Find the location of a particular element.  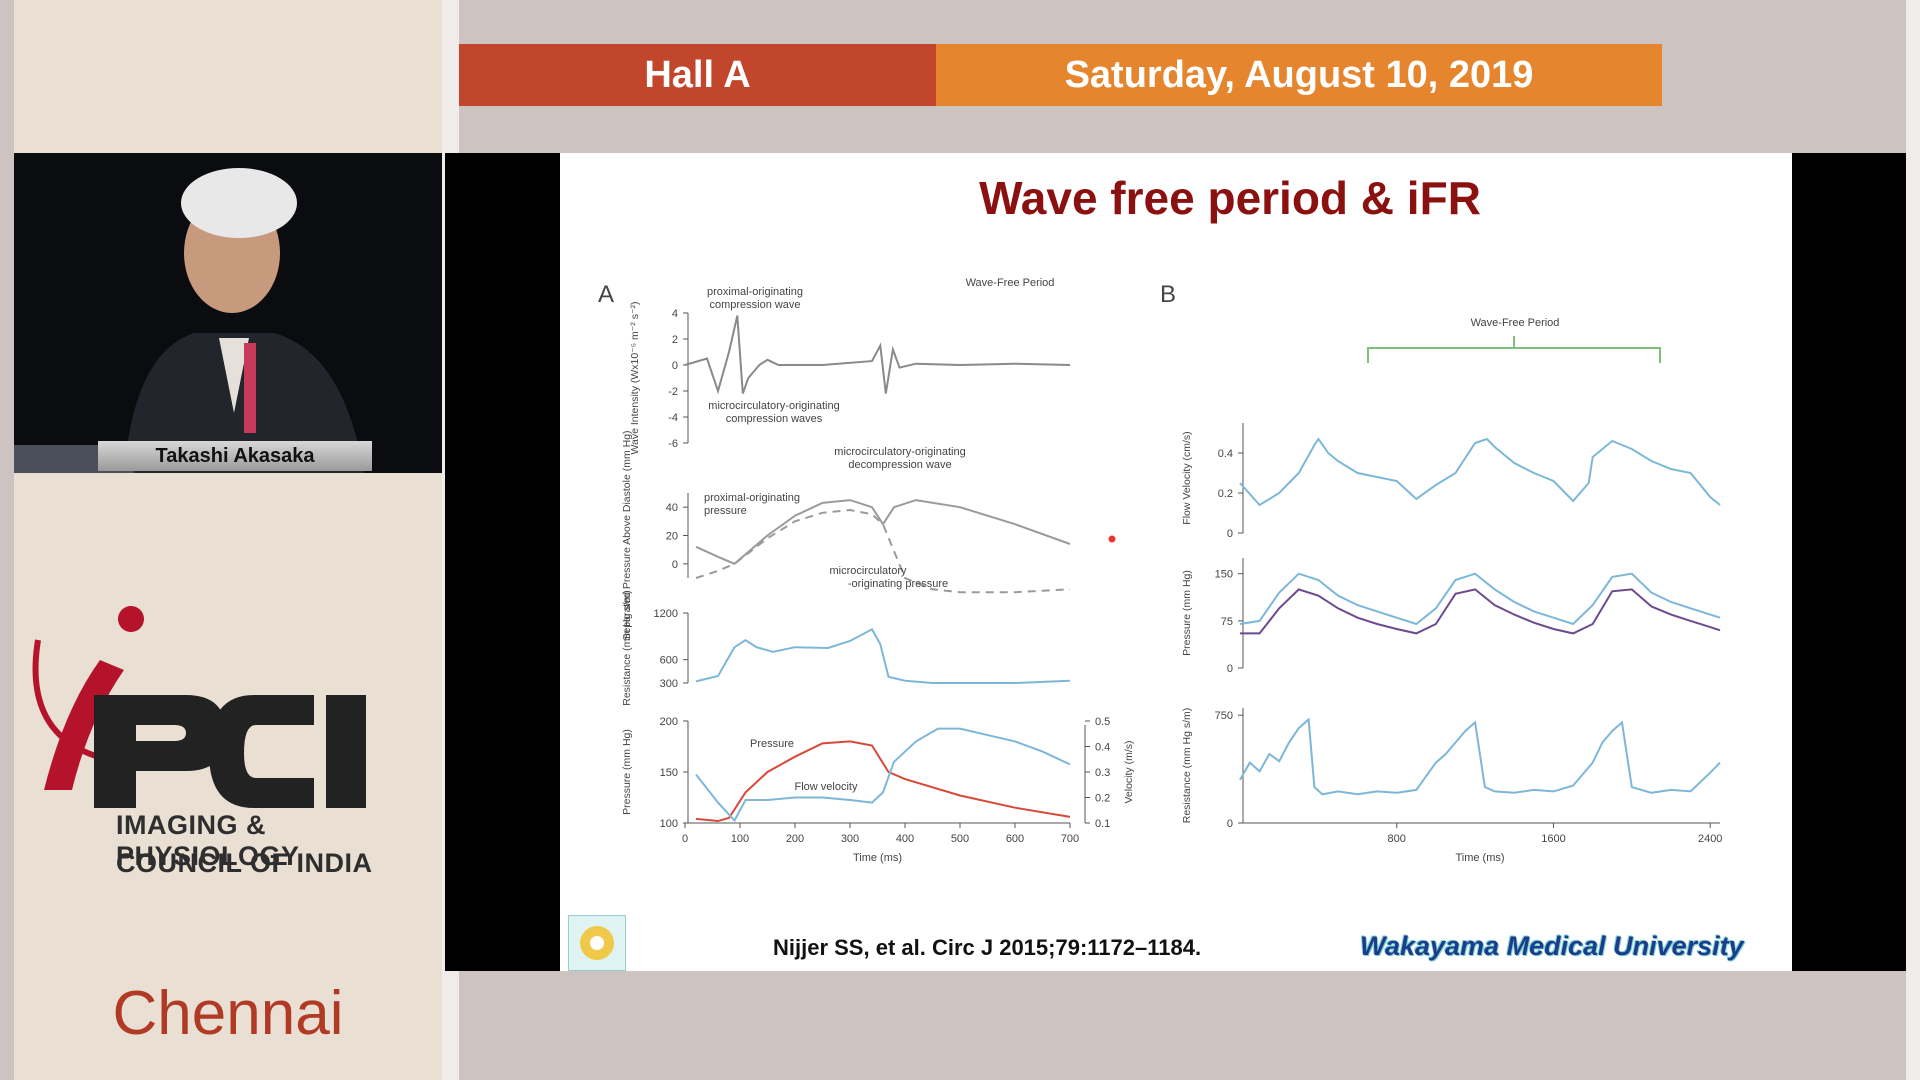

x-tick-label: 2400 is located at coordinates (1710, 839).